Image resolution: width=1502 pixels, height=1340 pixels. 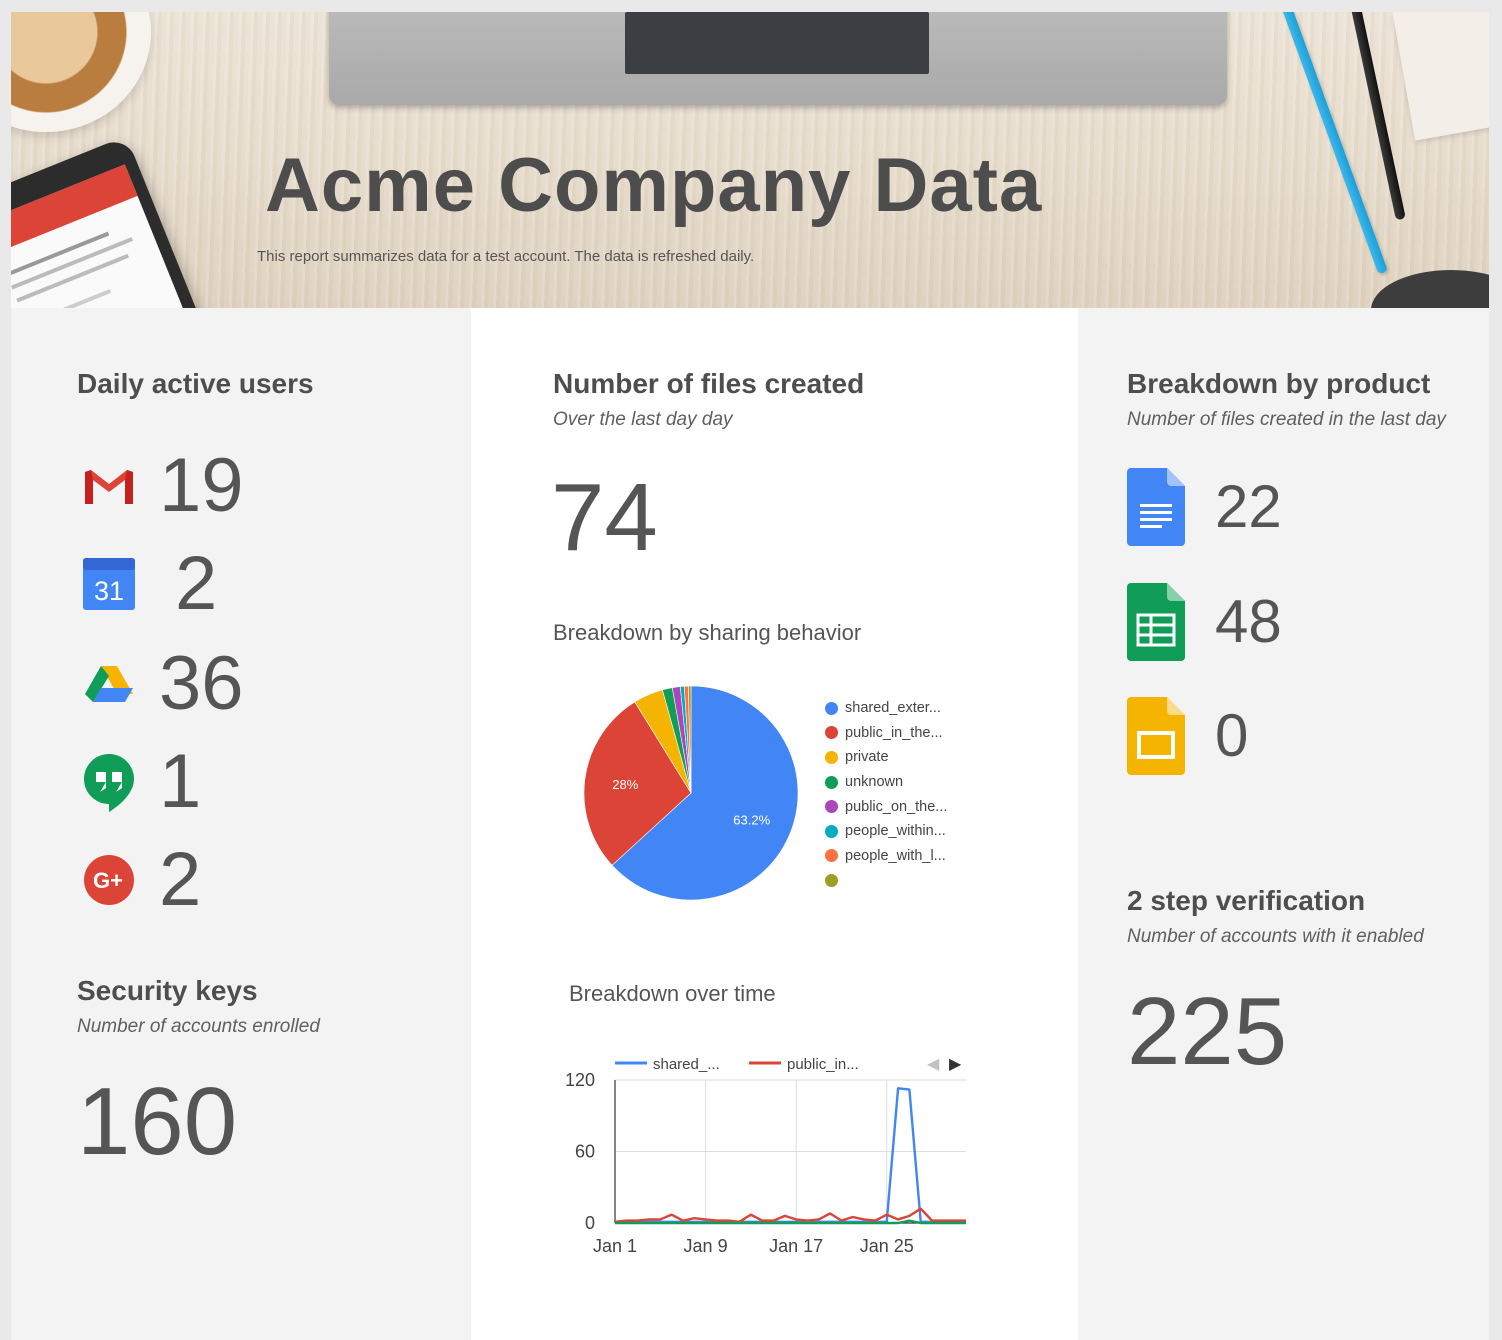 I want to click on sharing-pie-chart: 63.2% 28%, so click(x=691, y=793).